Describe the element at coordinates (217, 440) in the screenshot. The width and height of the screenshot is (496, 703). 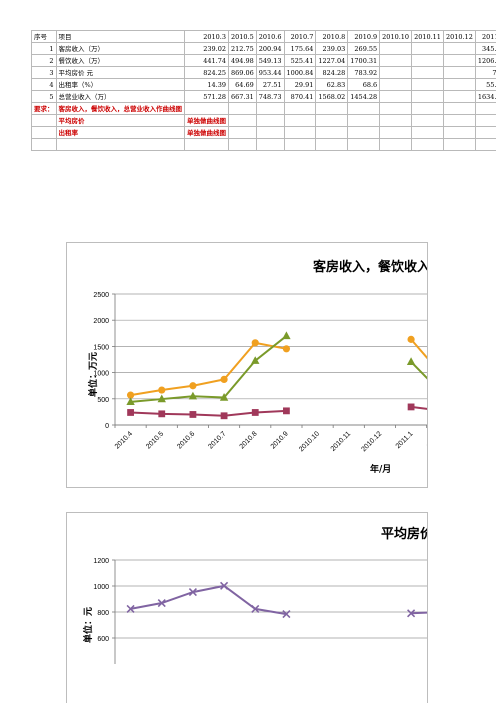
I see `x-tick-label: 2010.7` at that location.